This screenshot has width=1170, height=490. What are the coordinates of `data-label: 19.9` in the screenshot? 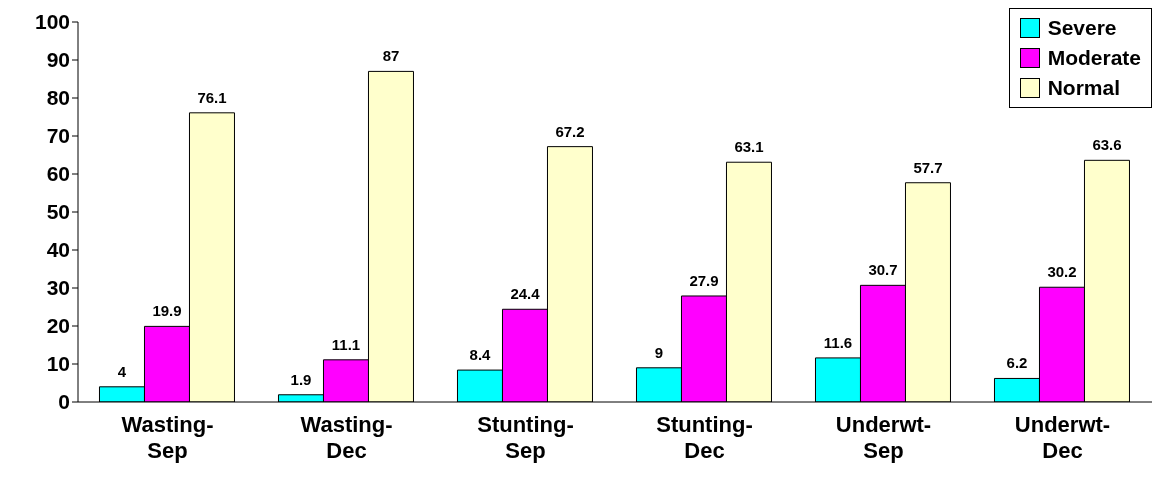 It's located at (167, 311).